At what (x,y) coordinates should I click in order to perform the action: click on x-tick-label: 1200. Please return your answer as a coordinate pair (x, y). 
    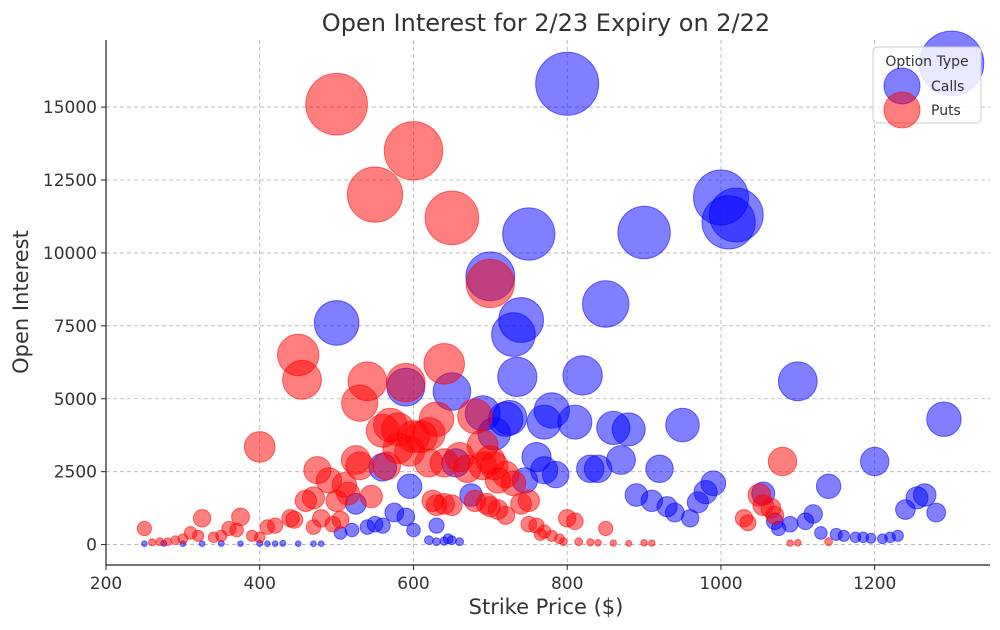
    Looking at the image, I should click on (874, 584).